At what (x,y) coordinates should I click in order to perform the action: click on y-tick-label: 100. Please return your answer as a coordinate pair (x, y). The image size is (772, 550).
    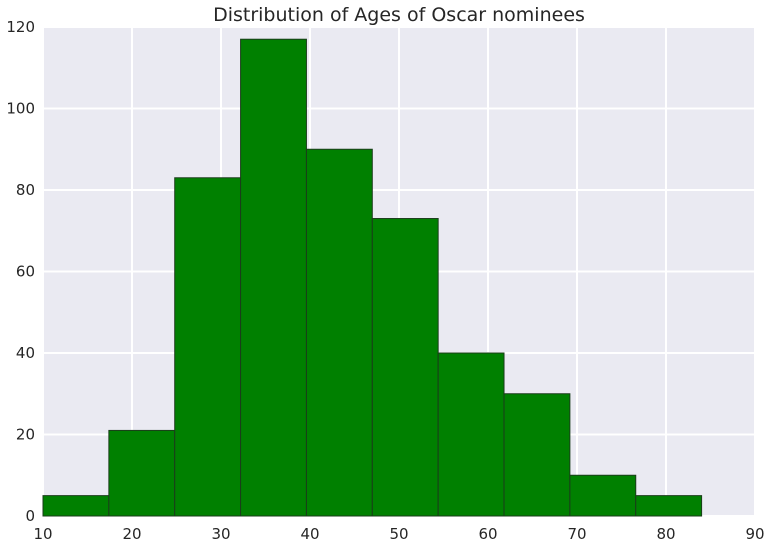
    Looking at the image, I should click on (20, 109).